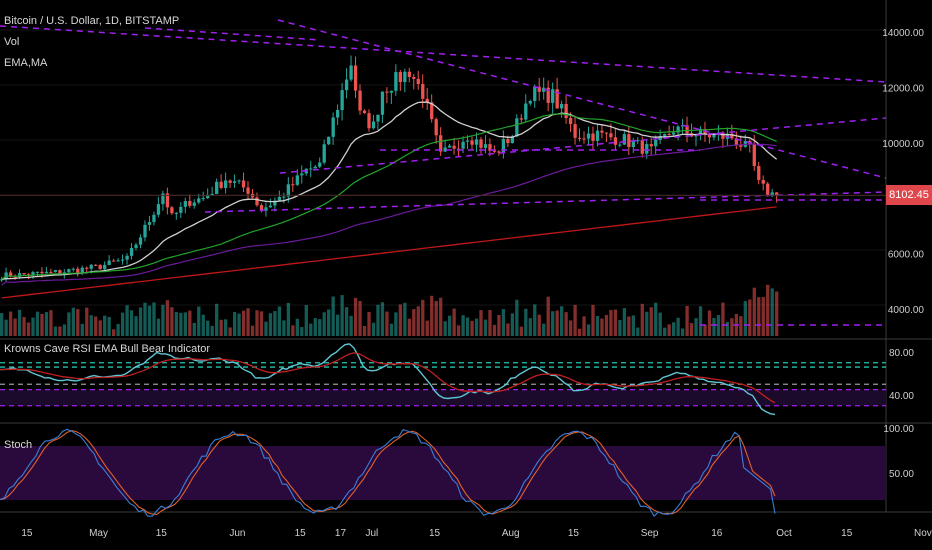 The height and width of the screenshot is (550, 932). What do you see at coordinates (389, 310) in the screenshot?
I see `volume-bars` at bounding box center [389, 310].